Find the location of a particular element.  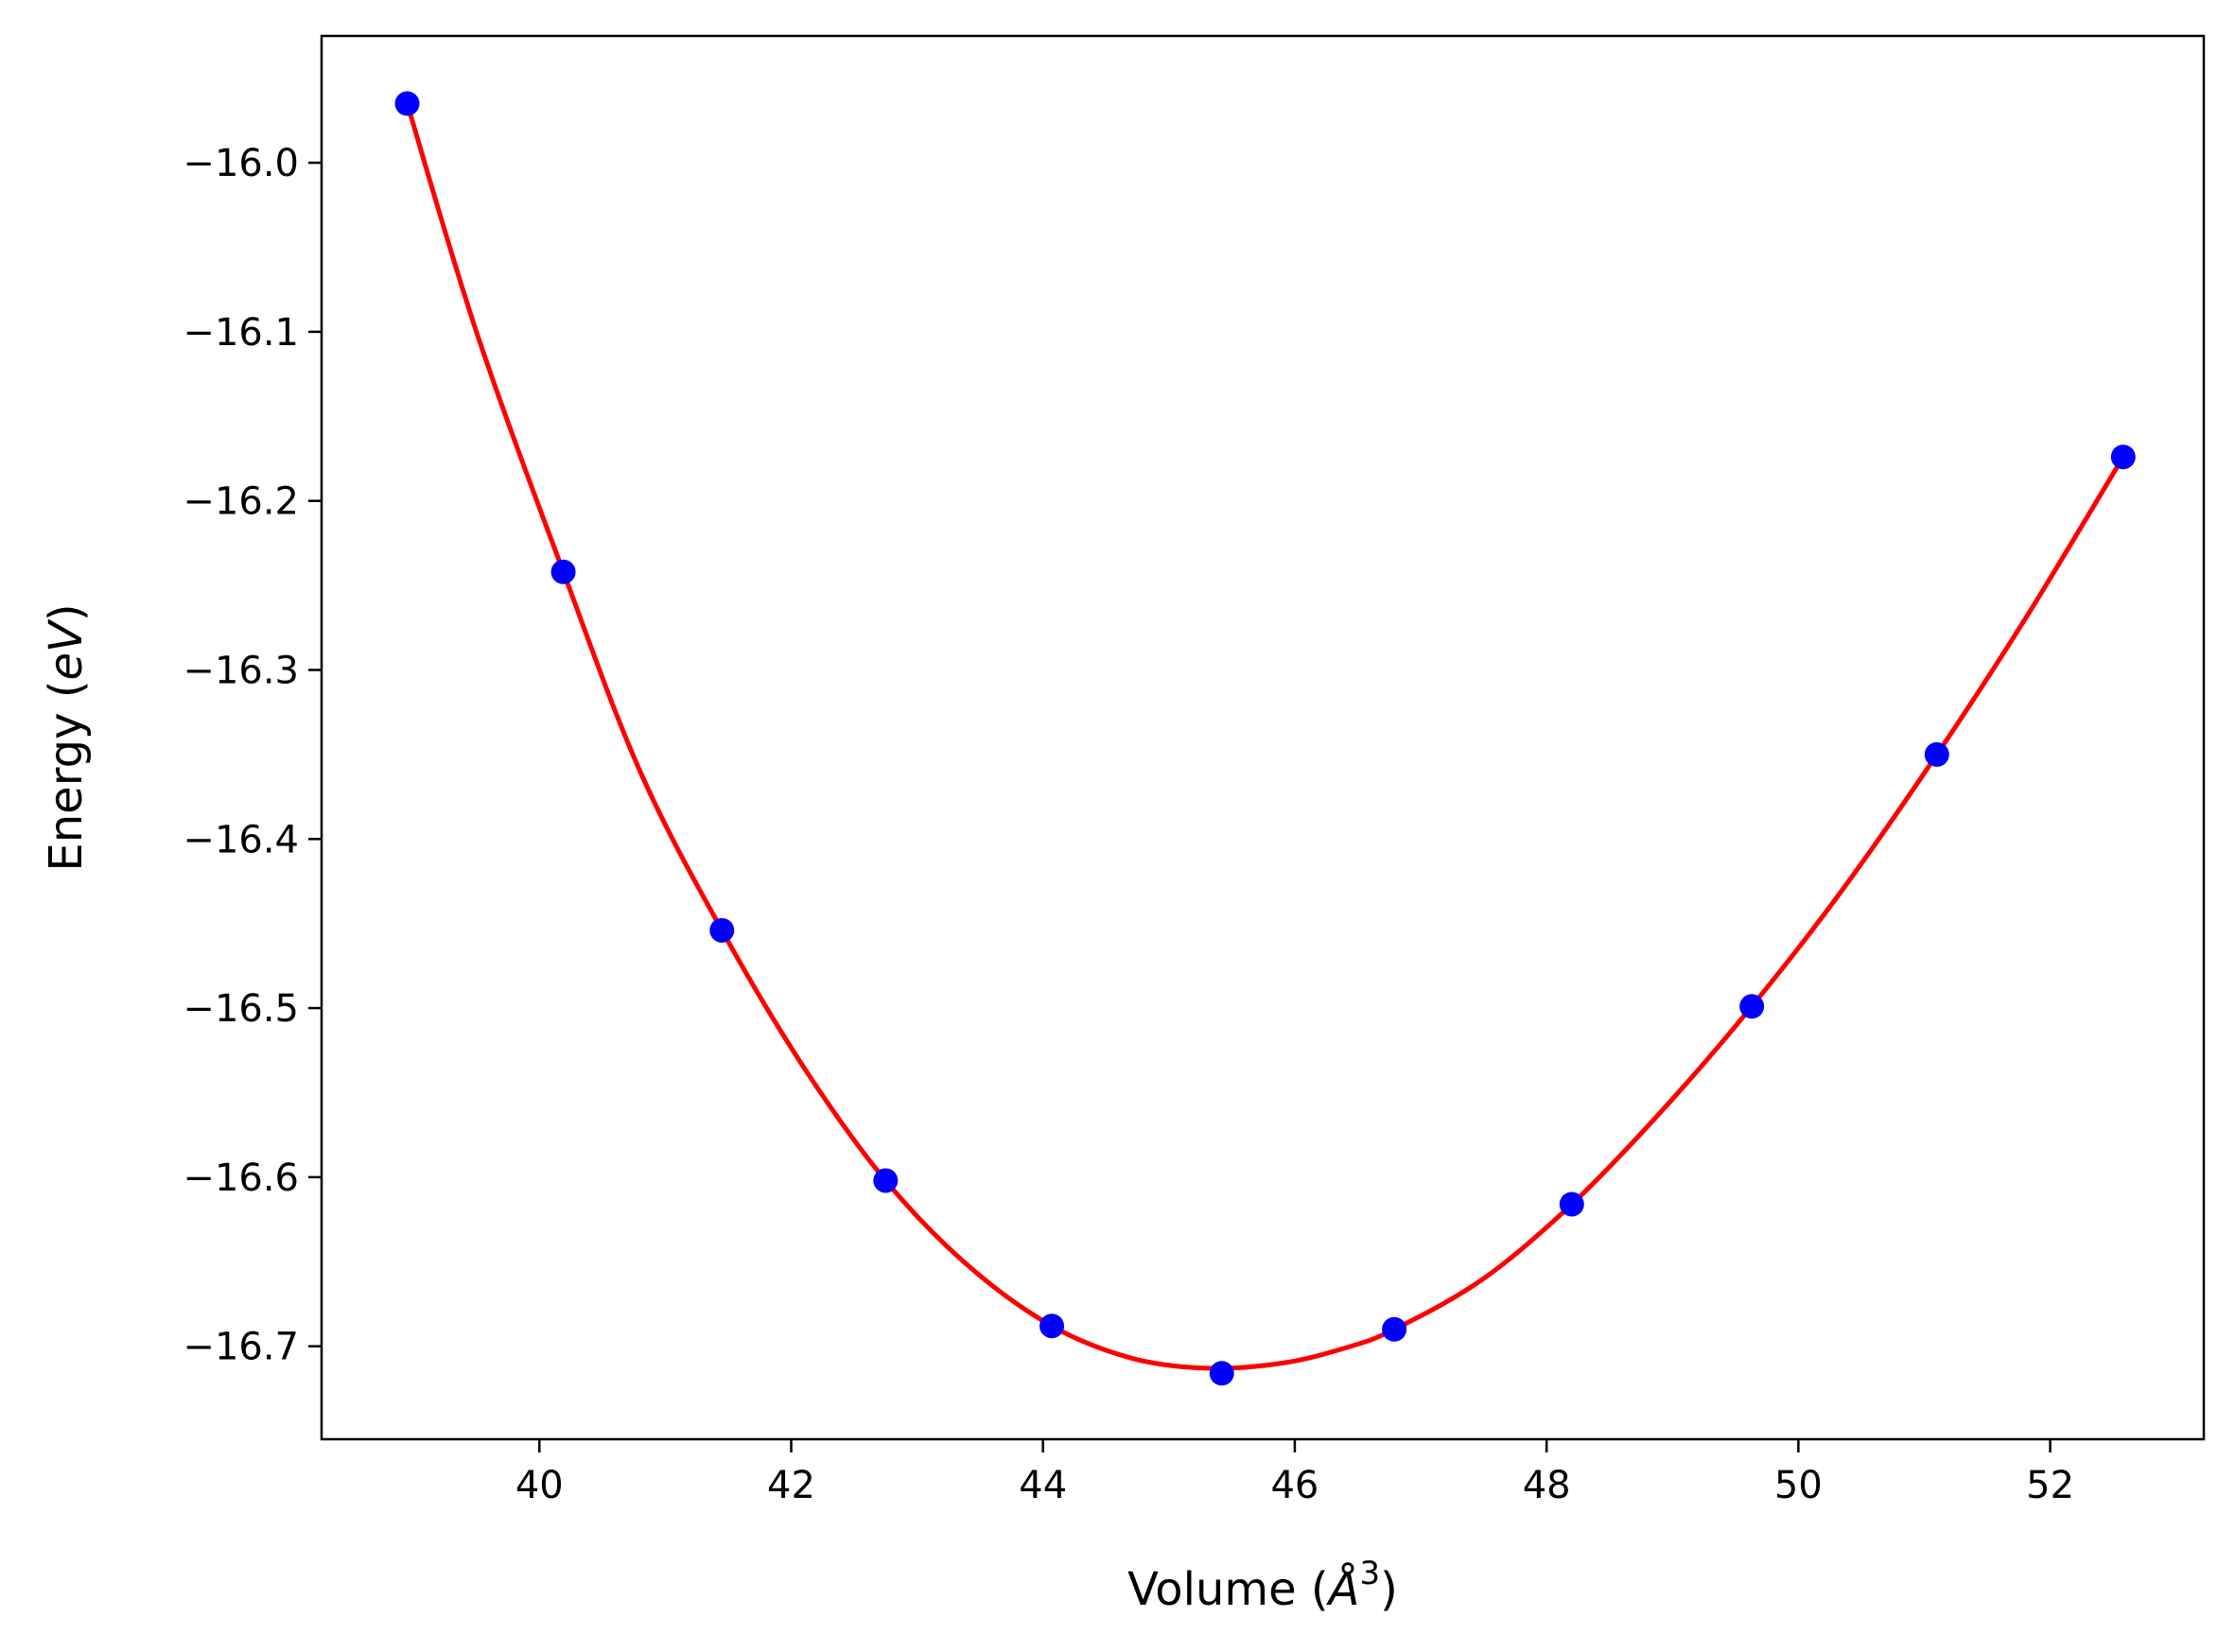

x-tick-label: 52 is located at coordinates (2050, 1486).